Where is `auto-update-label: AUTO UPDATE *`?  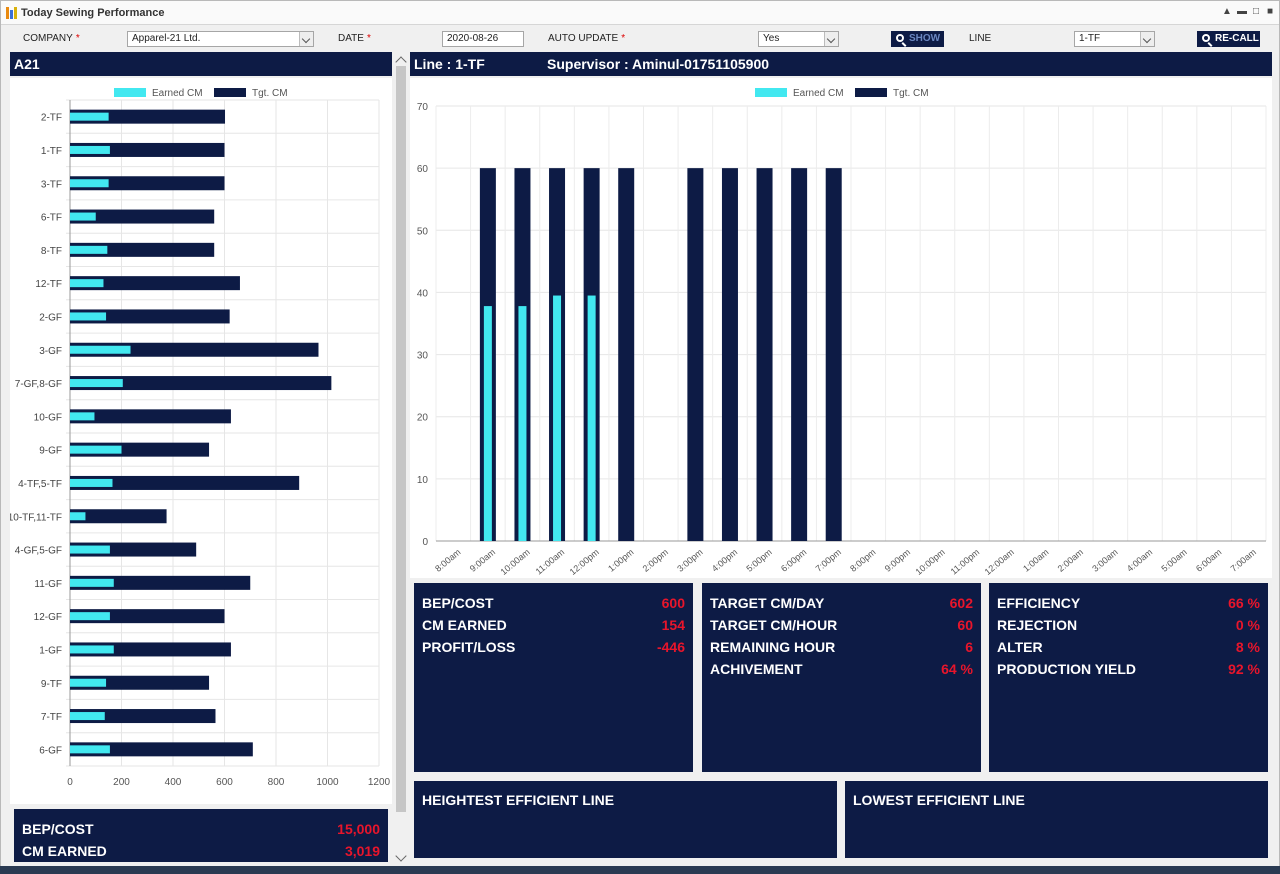
auto-update-label: AUTO UPDATE * is located at coordinates (587, 38).